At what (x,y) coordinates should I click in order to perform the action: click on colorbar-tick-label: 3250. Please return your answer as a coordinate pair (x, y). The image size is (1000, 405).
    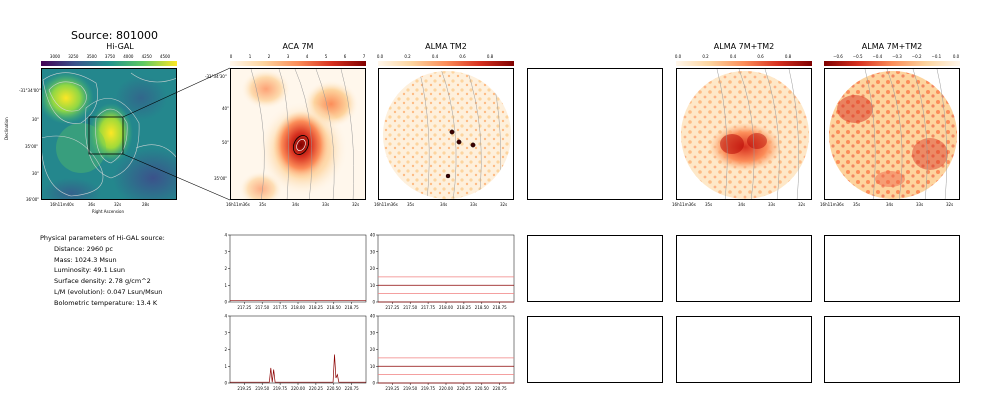
    Looking at the image, I should click on (73, 56).